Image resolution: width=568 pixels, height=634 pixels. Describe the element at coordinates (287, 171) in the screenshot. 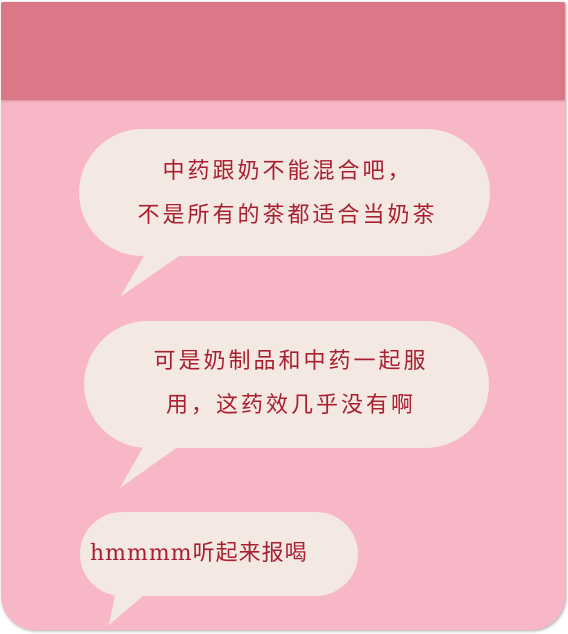

I see `message-1-line-1: 中药跟奶不能混合吧，` at that location.